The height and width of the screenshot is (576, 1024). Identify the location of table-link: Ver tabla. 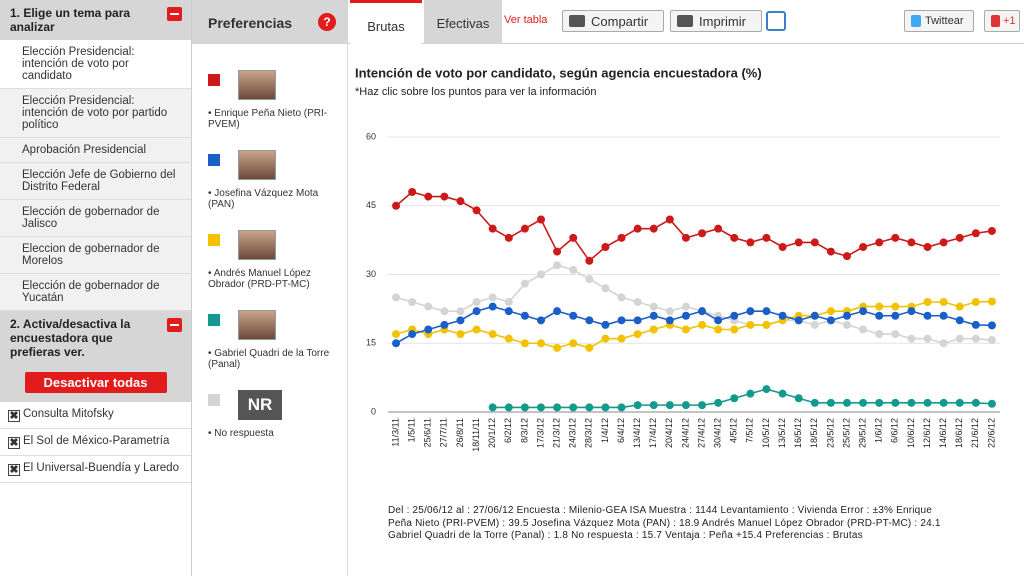
(526, 20).